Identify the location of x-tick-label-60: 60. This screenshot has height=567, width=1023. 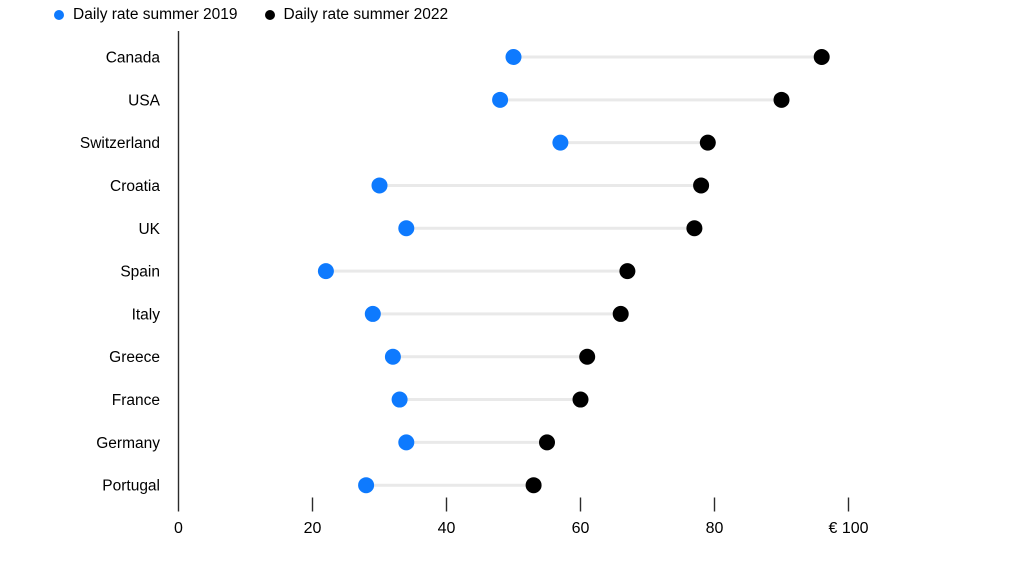
(581, 528).